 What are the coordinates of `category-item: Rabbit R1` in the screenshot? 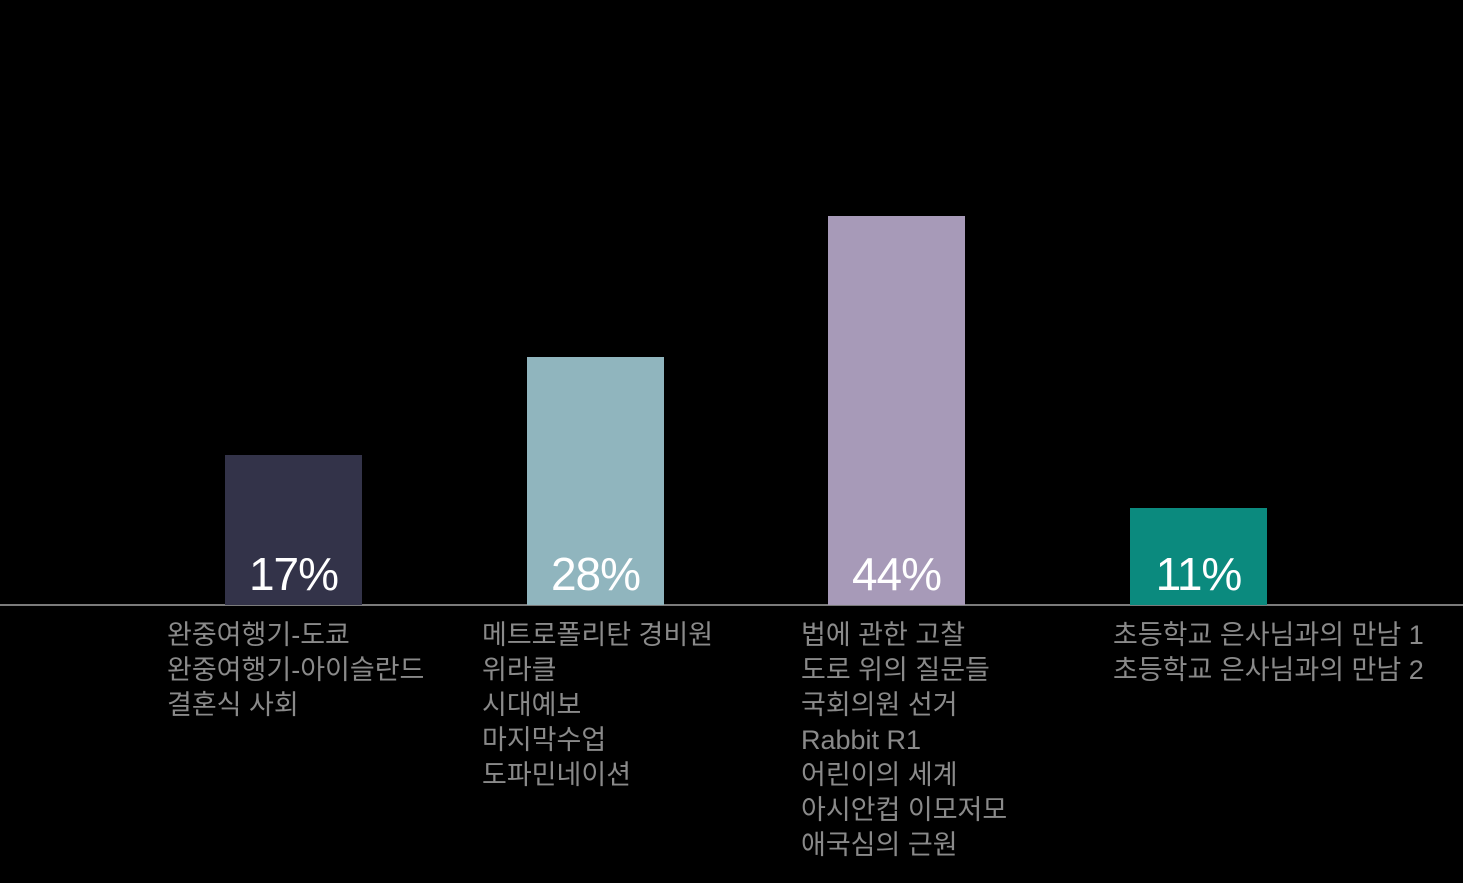 It's located at (861, 740).